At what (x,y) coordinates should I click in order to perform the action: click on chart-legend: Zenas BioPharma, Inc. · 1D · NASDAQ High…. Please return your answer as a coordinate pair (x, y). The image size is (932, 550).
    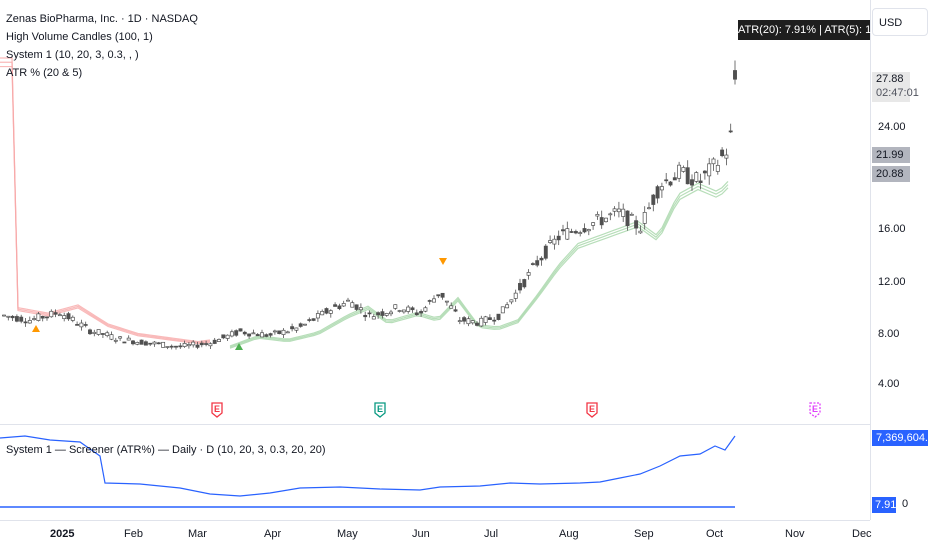
    Looking at the image, I should click on (102, 46).